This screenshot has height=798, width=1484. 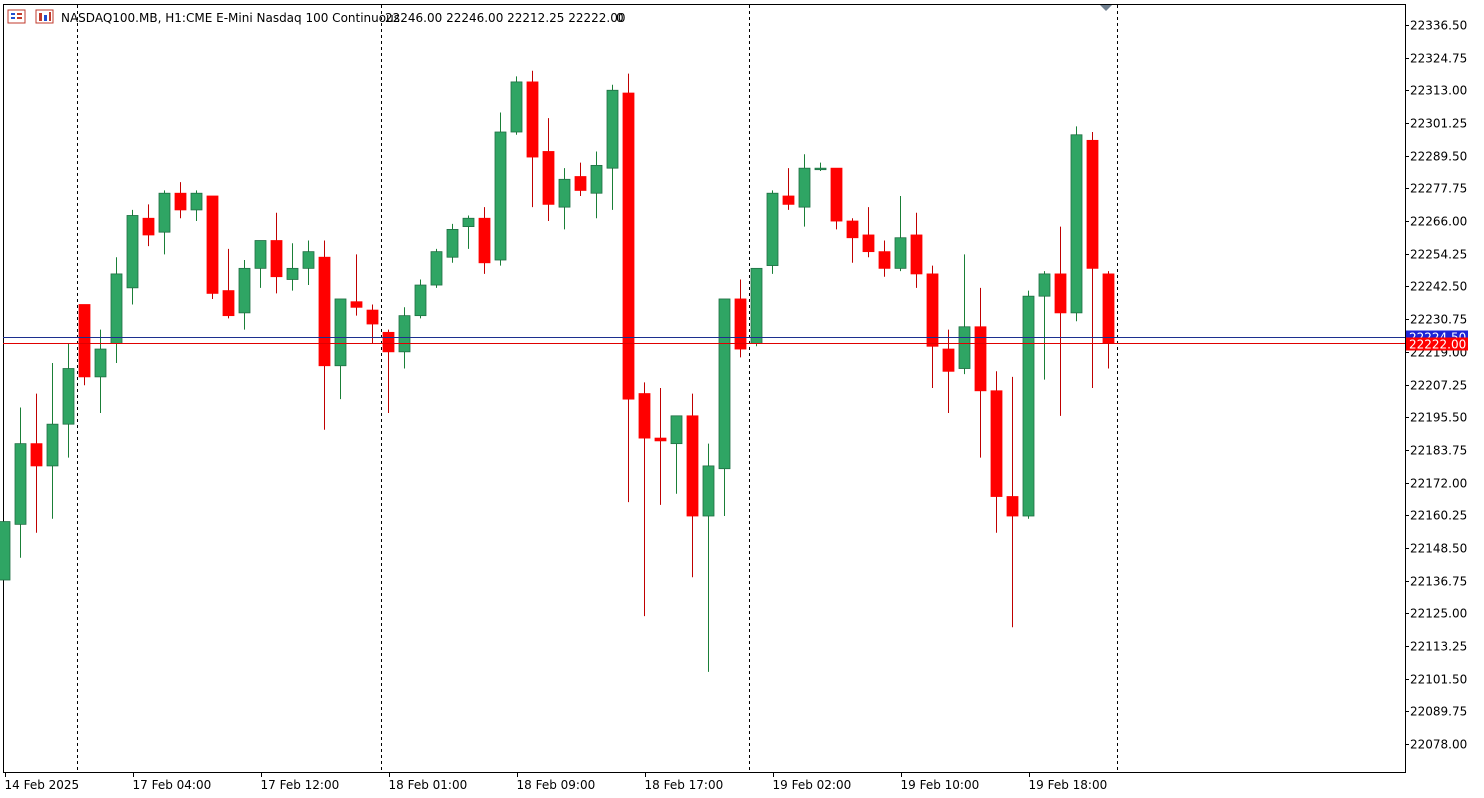 What do you see at coordinates (44, 16) in the screenshot?
I see `ohlc-window-icon` at bounding box center [44, 16].